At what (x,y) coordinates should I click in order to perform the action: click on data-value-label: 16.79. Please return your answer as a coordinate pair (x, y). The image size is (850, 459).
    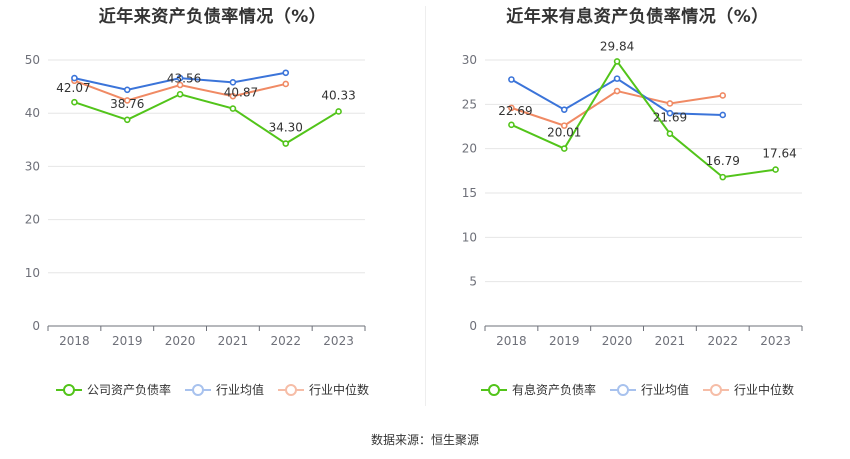
    Looking at the image, I should click on (723, 161).